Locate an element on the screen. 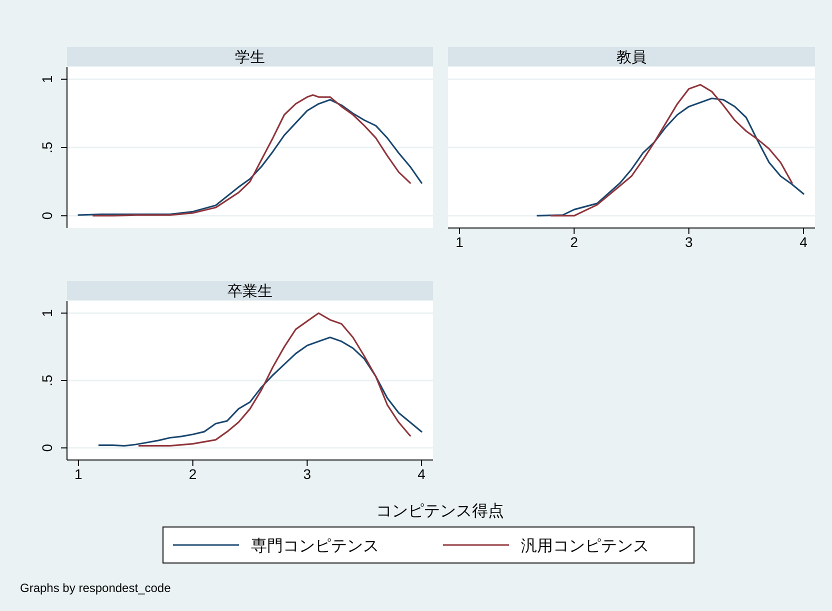 This screenshot has height=611, width=832. text: Graphs by respondest_code is located at coordinates (96, 588).